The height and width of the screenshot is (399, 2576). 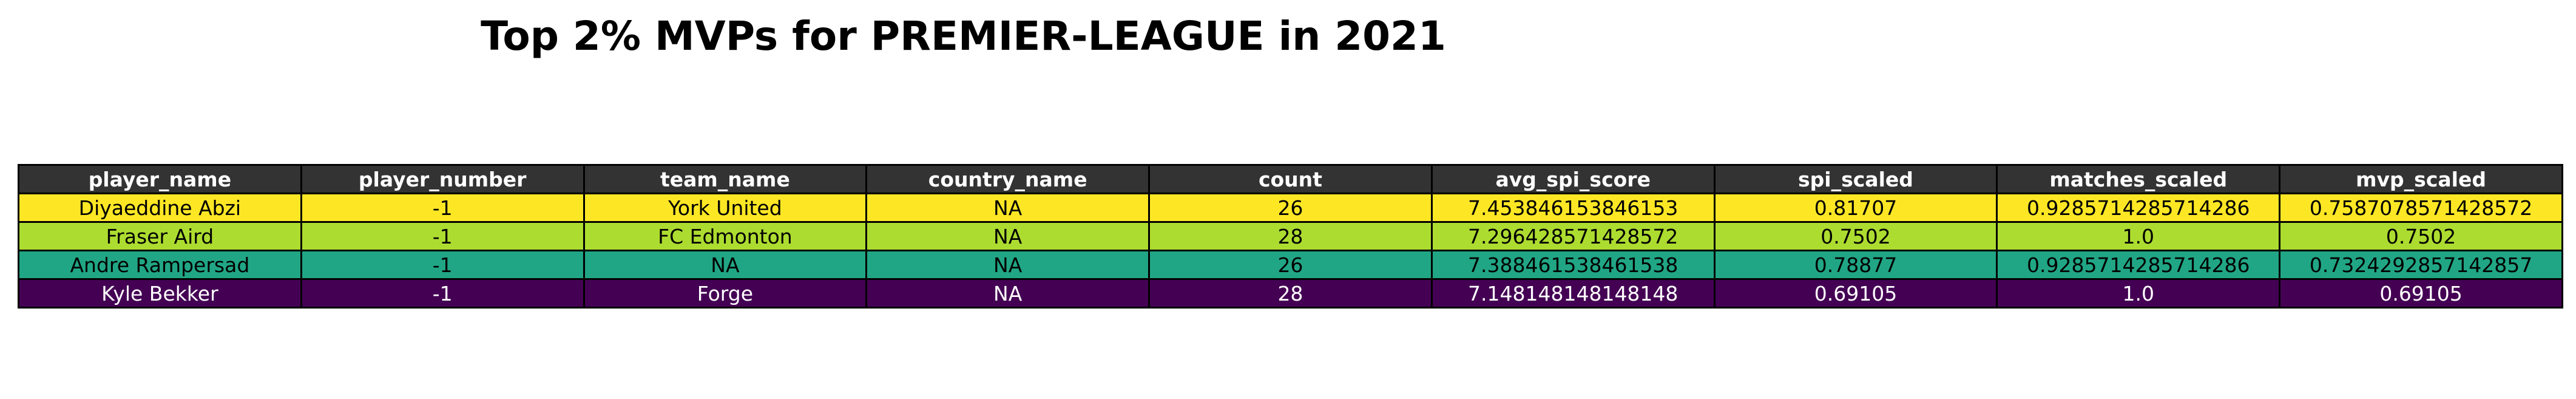 What do you see at coordinates (2421, 265) in the screenshot?
I see `table-cell-mvp-scaled: 0.7324292857142857` at bounding box center [2421, 265].